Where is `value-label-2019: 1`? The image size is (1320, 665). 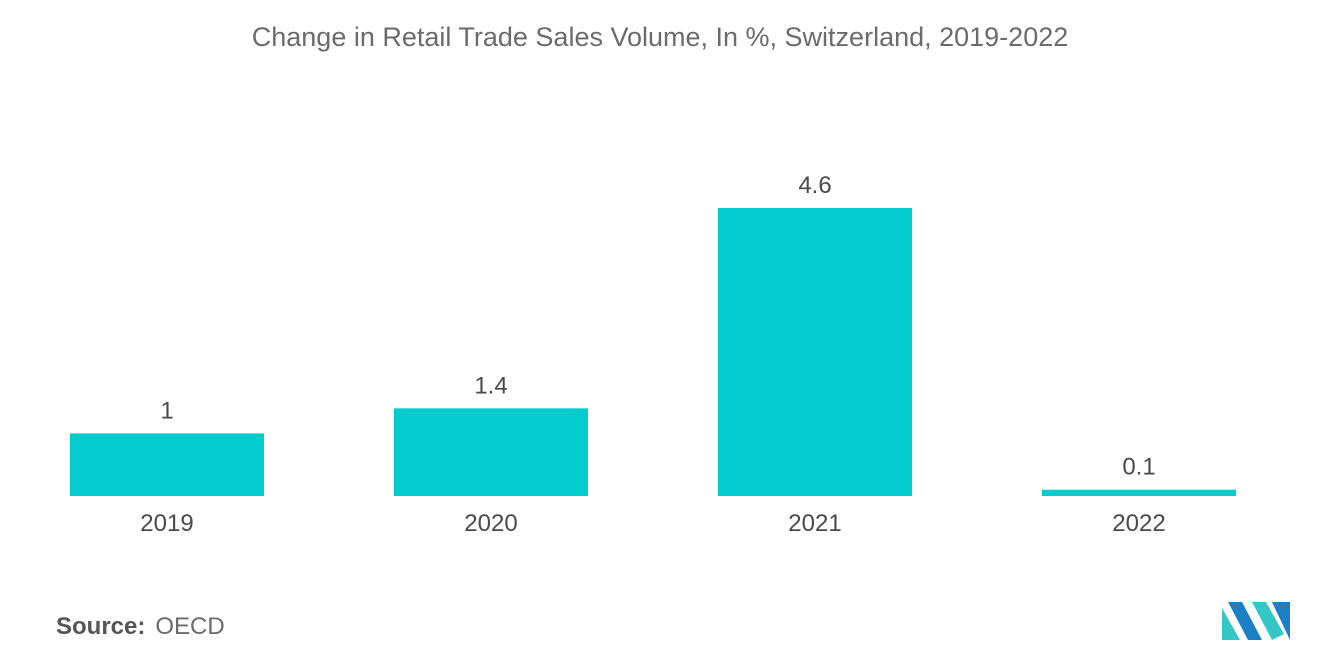 value-label-2019: 1 is located at coordinates (166, 410).